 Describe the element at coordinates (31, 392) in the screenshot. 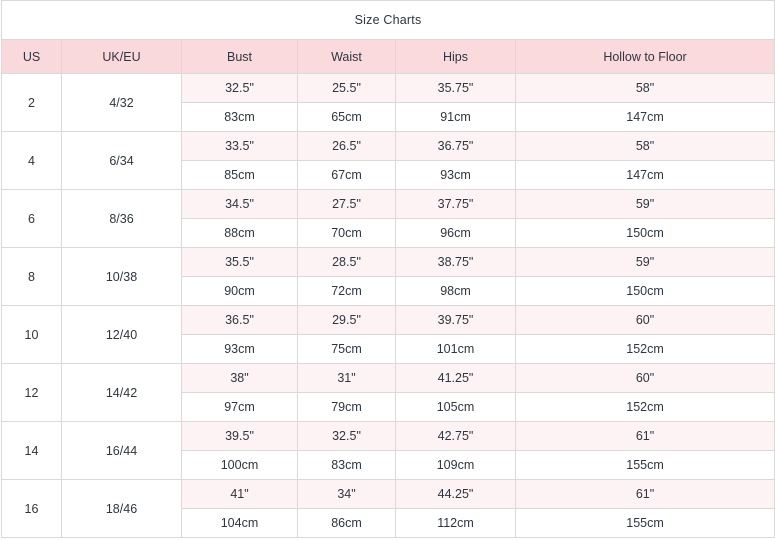

I see `cell-us-size: 12` at that location.